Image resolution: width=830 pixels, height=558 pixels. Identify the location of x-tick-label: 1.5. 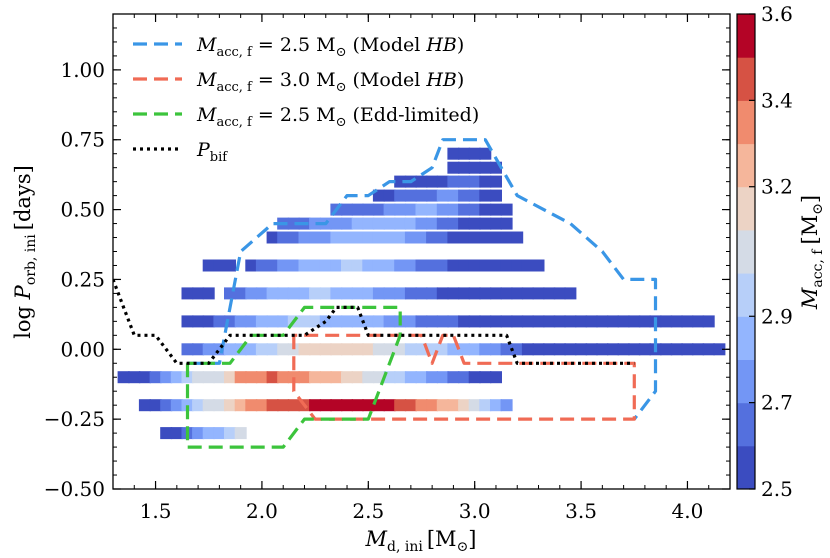
(156, 511).